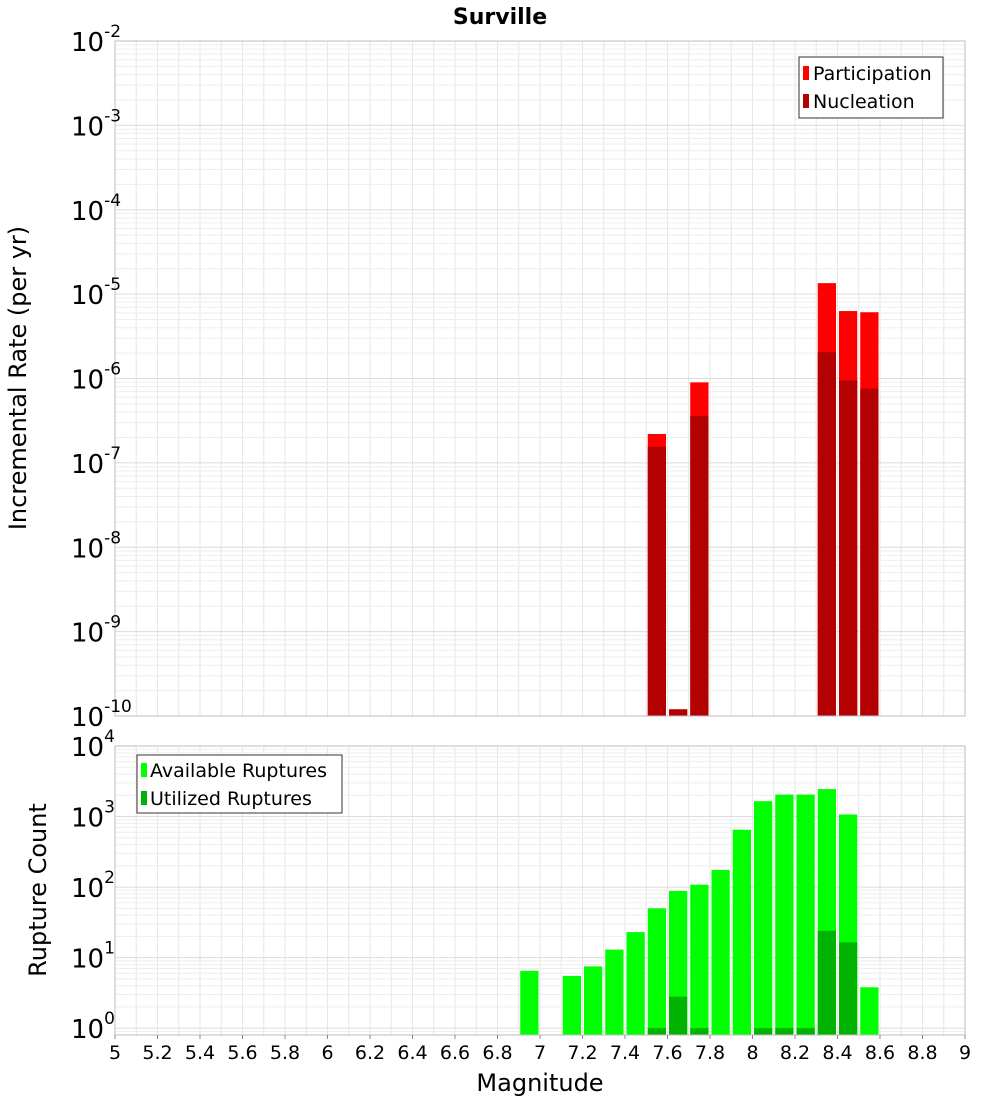  Describe the element at coordinates (872, 74) in the screenshot. I see `legend-label-participation: Participation` at that location.